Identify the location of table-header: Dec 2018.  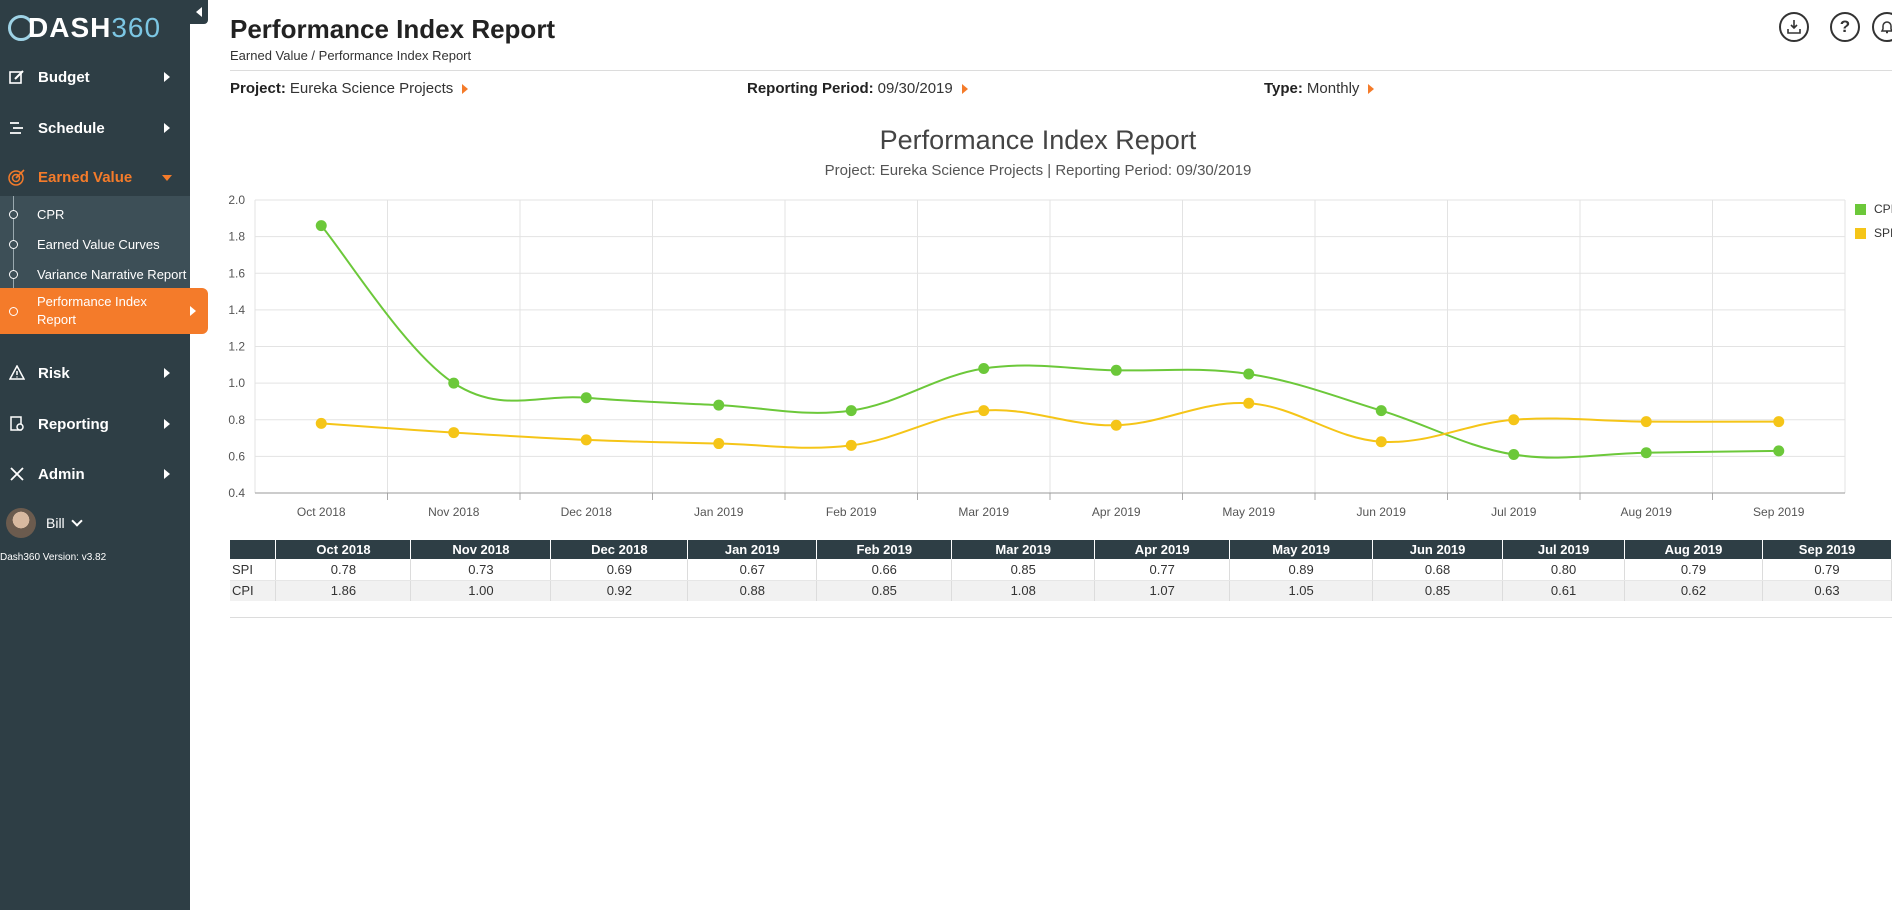
(619, 549).